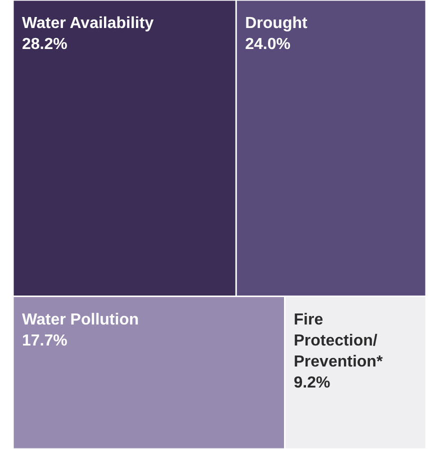 The image size is (430, 449). What do you see at coordinates (312, 383) in the screenshot?
I see `data-label: 9.2%` at bounding box center [312, 383].